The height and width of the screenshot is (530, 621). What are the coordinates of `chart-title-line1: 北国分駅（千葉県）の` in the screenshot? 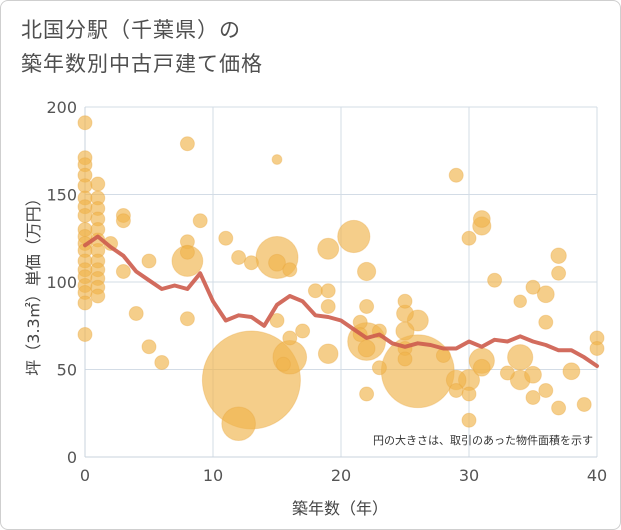 It's located at (131, 30).